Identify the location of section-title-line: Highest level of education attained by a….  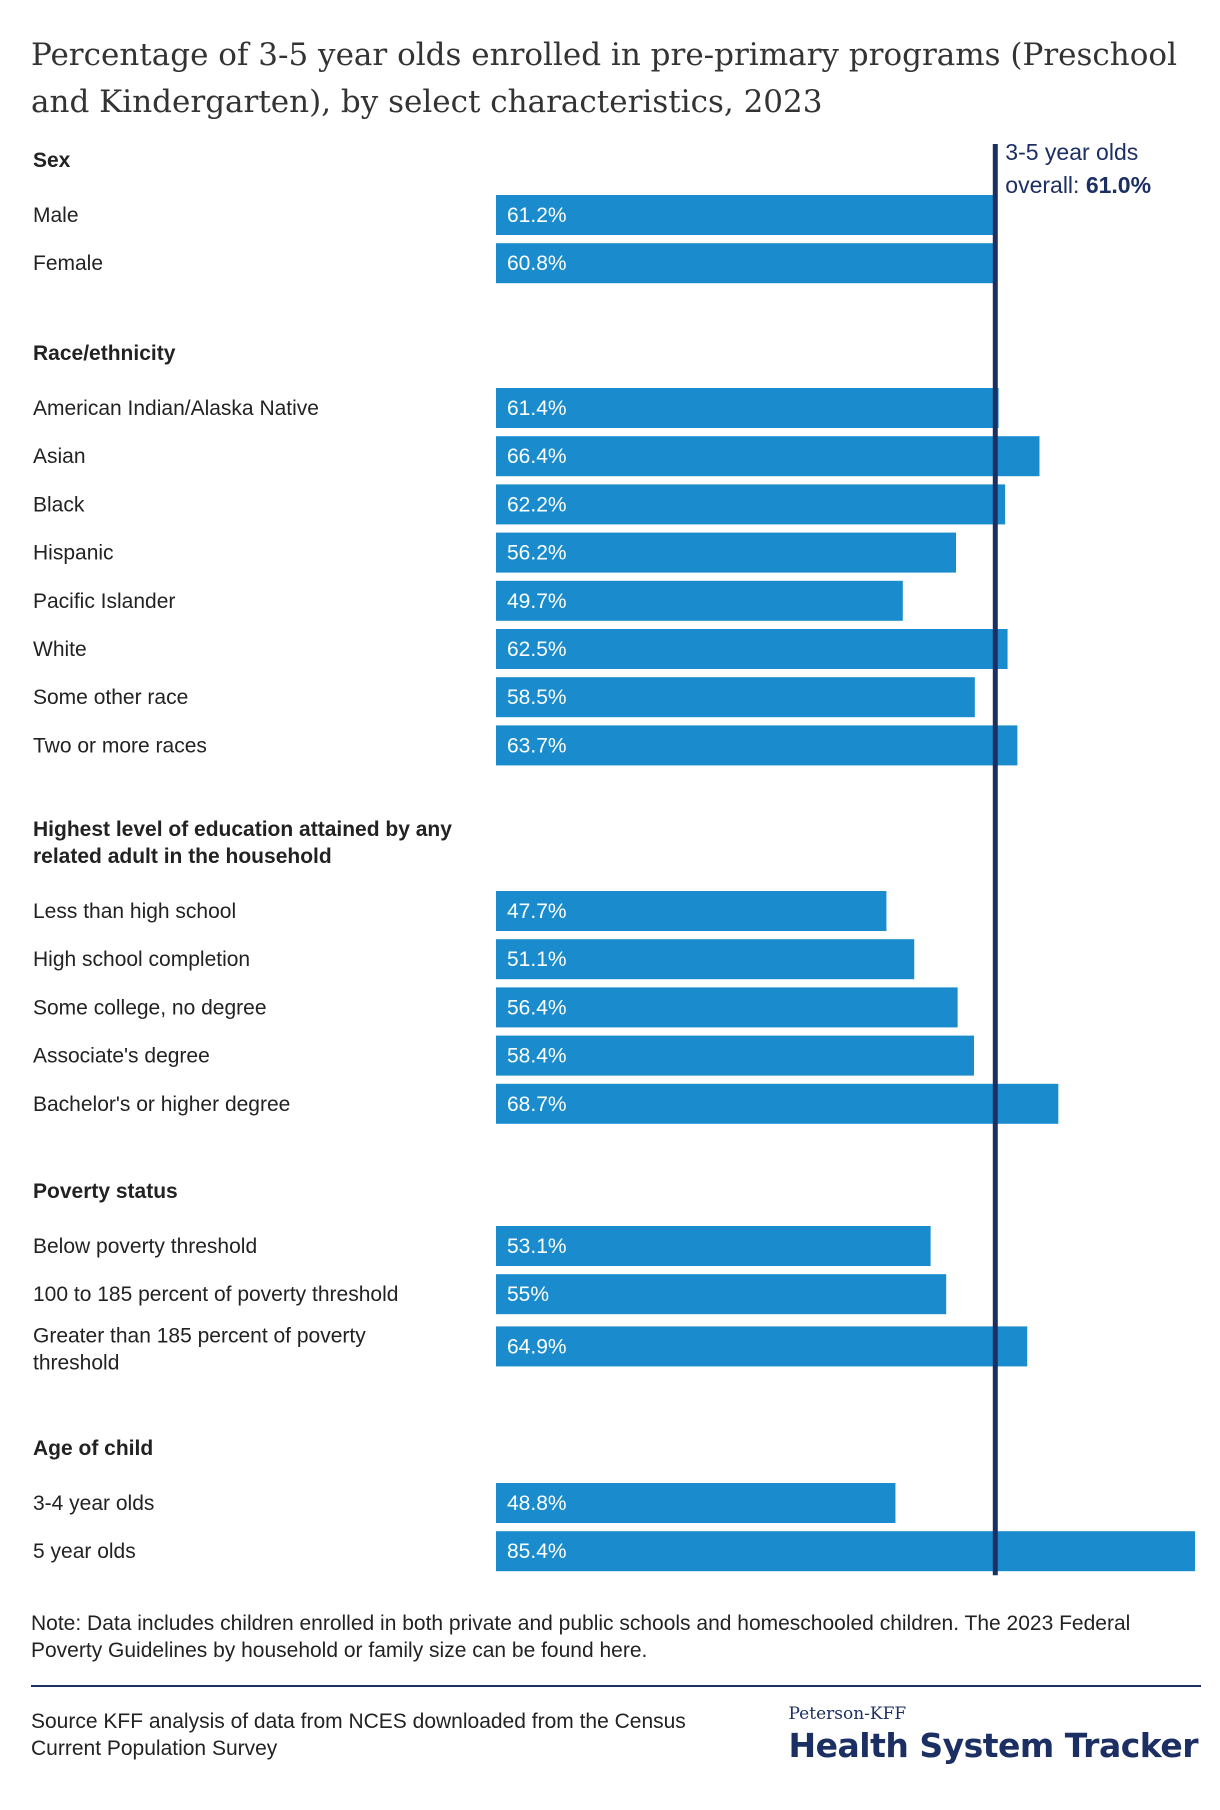
(242, 829).